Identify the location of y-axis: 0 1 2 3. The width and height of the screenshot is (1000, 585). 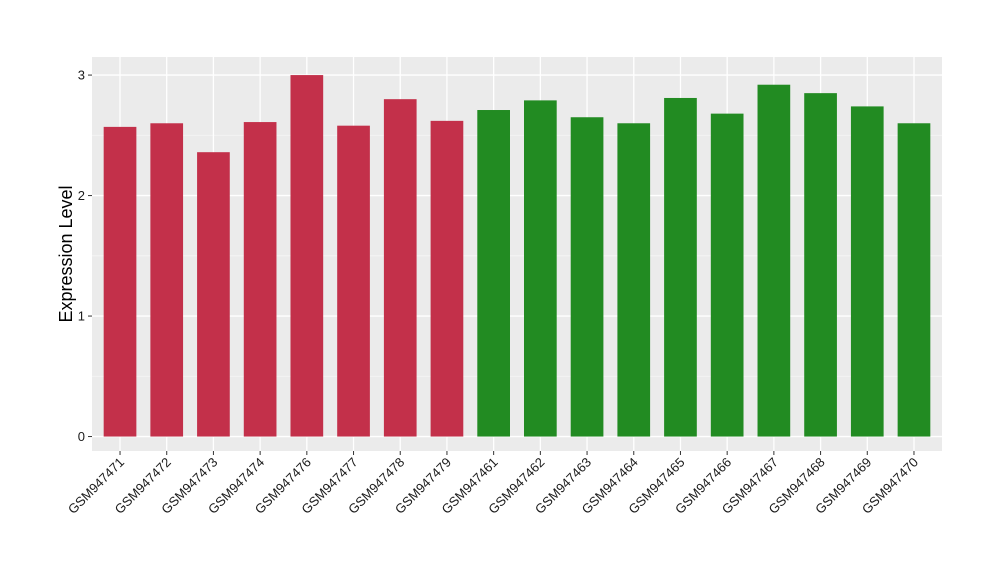
(85, 256).